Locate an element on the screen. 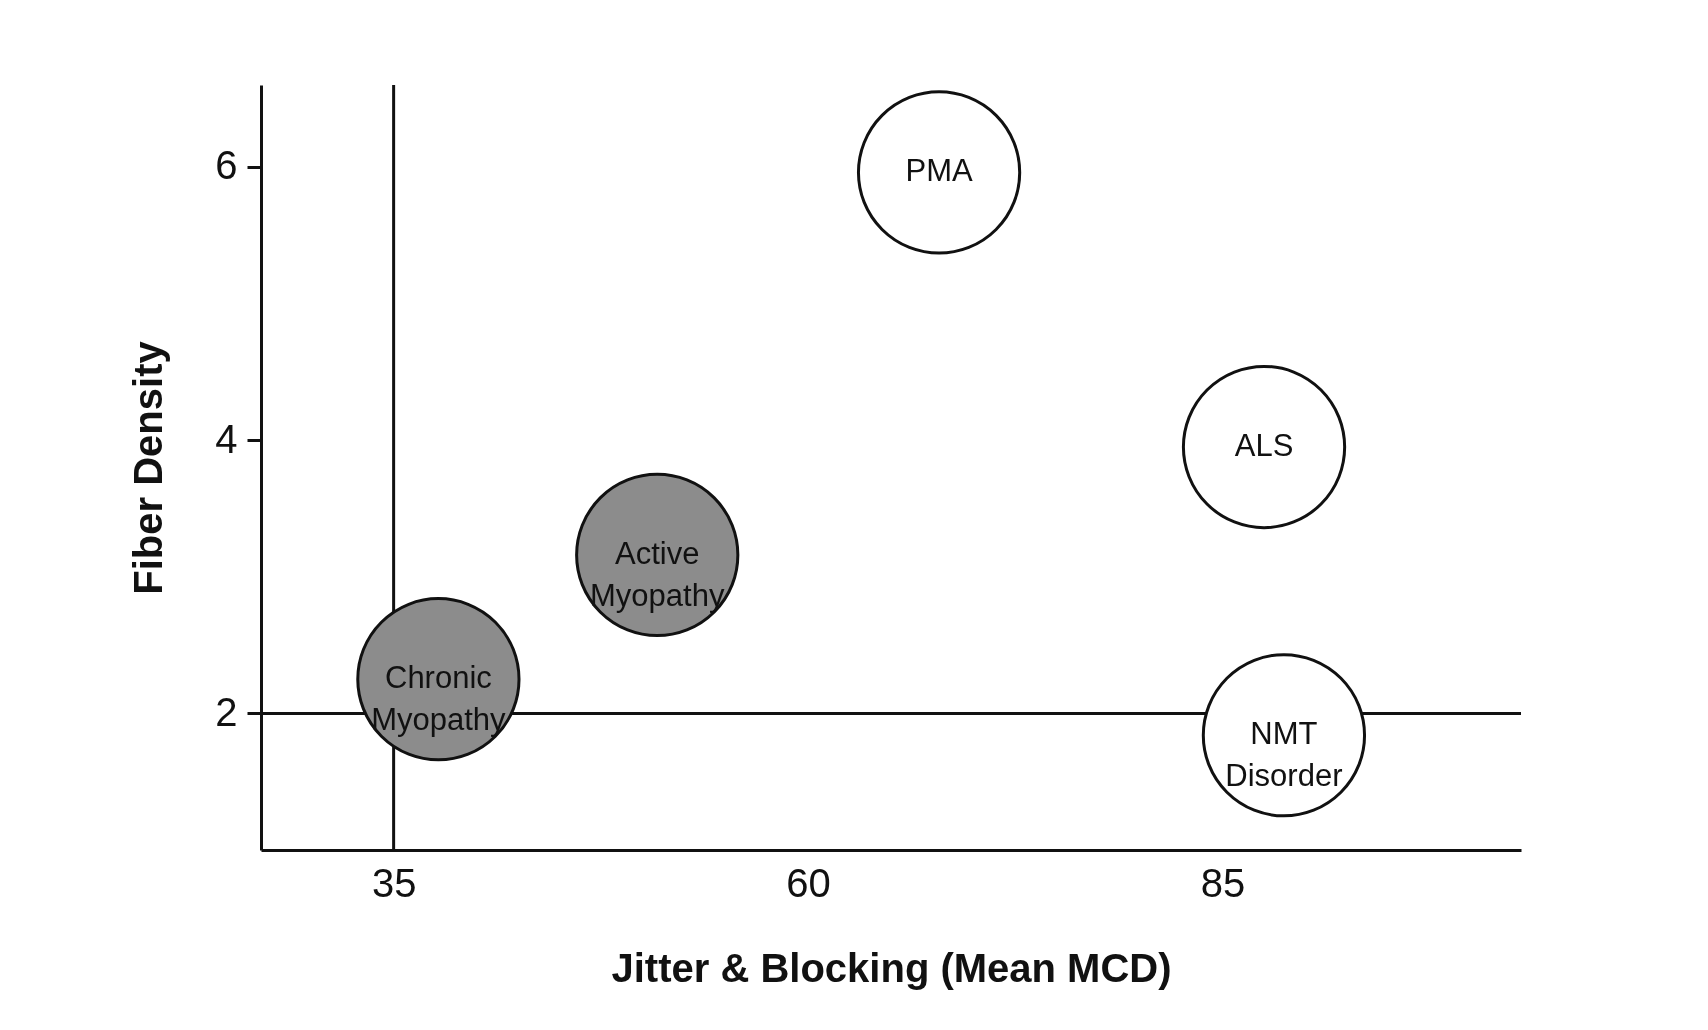  x-axis-title: Jitter & Blocking (Mean MCD) is located at coordinates (891, 967).